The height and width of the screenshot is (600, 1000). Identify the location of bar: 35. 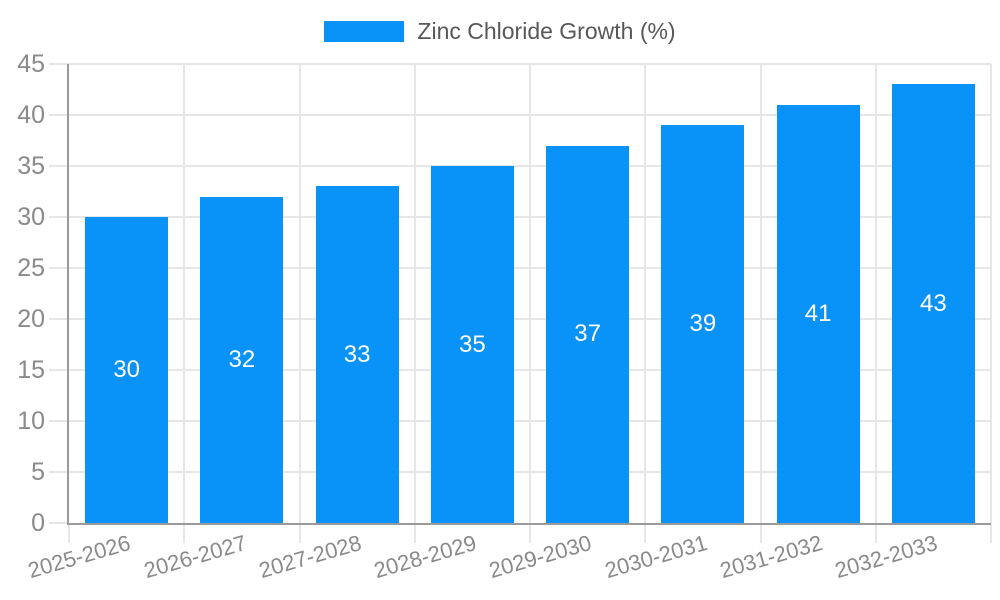
(472, 344).